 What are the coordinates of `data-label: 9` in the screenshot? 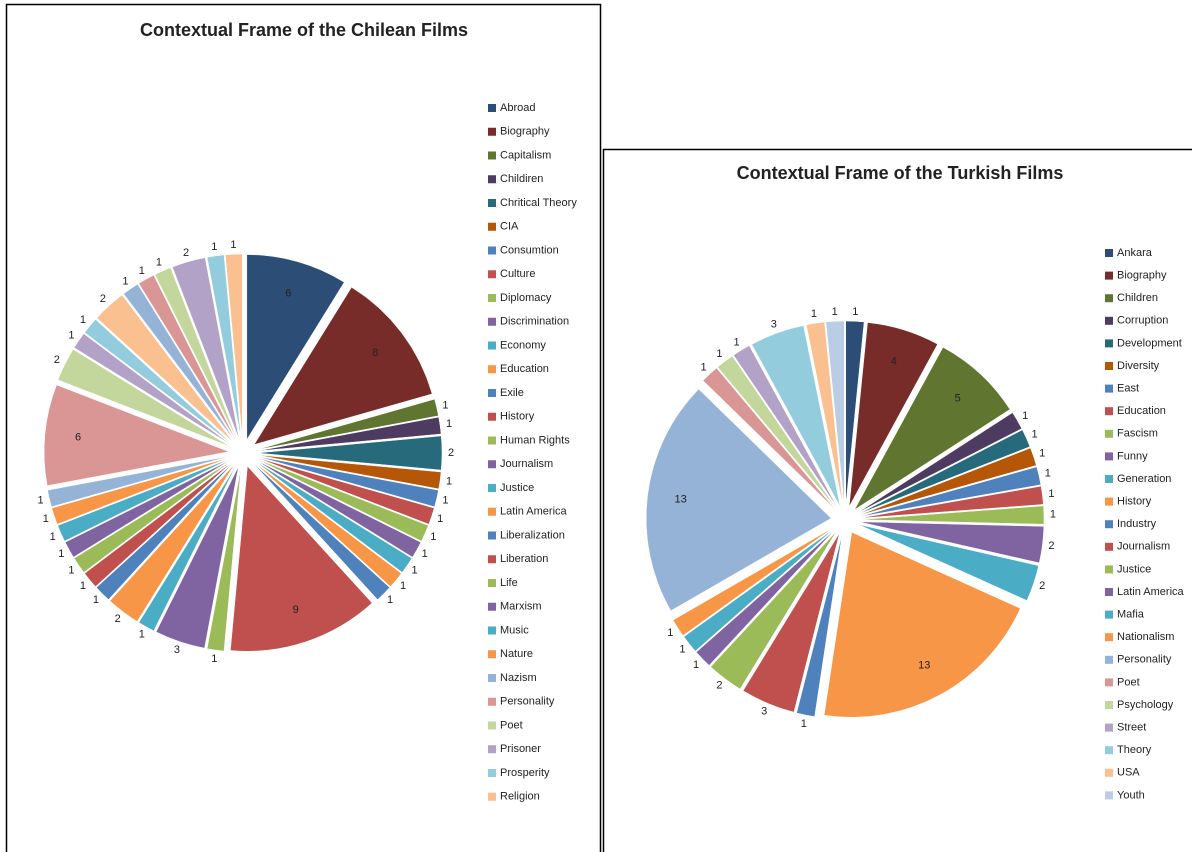 It's located at (296, 610).